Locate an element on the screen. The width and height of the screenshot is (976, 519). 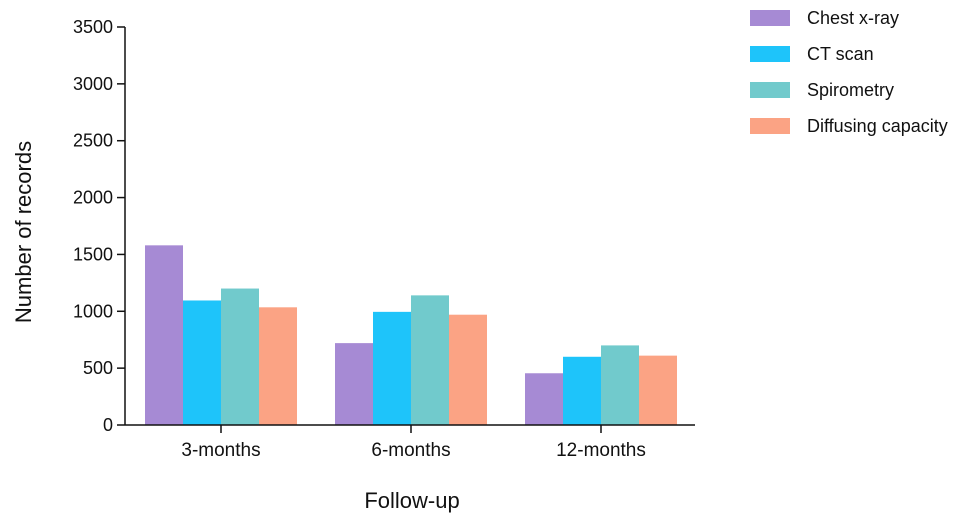
y-tick-label: 0 is located at coordinates (108, 425).